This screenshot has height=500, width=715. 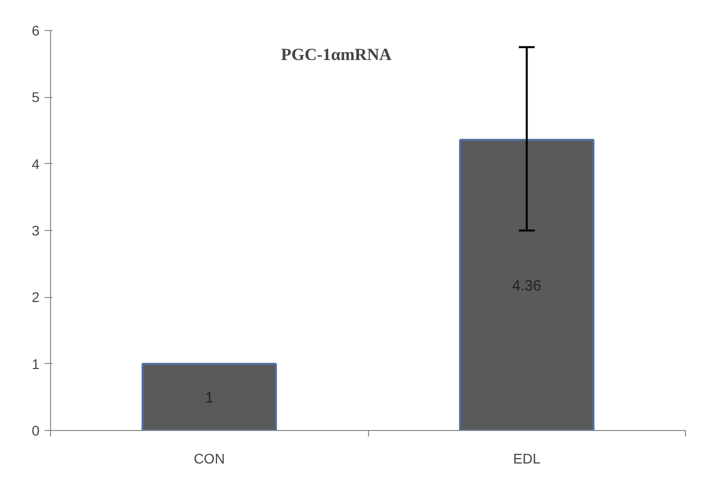 What do you see at coordinates (36, 30) in the screenshot?
I see `y-tick-label: 6` at bounding box center [36, 30].